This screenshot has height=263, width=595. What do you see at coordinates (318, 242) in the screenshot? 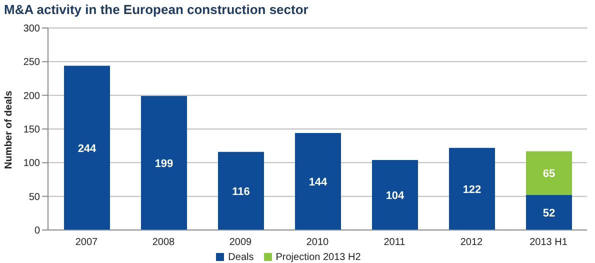
I see `x-tick-label: 2010` at bounding box center [318, 242].